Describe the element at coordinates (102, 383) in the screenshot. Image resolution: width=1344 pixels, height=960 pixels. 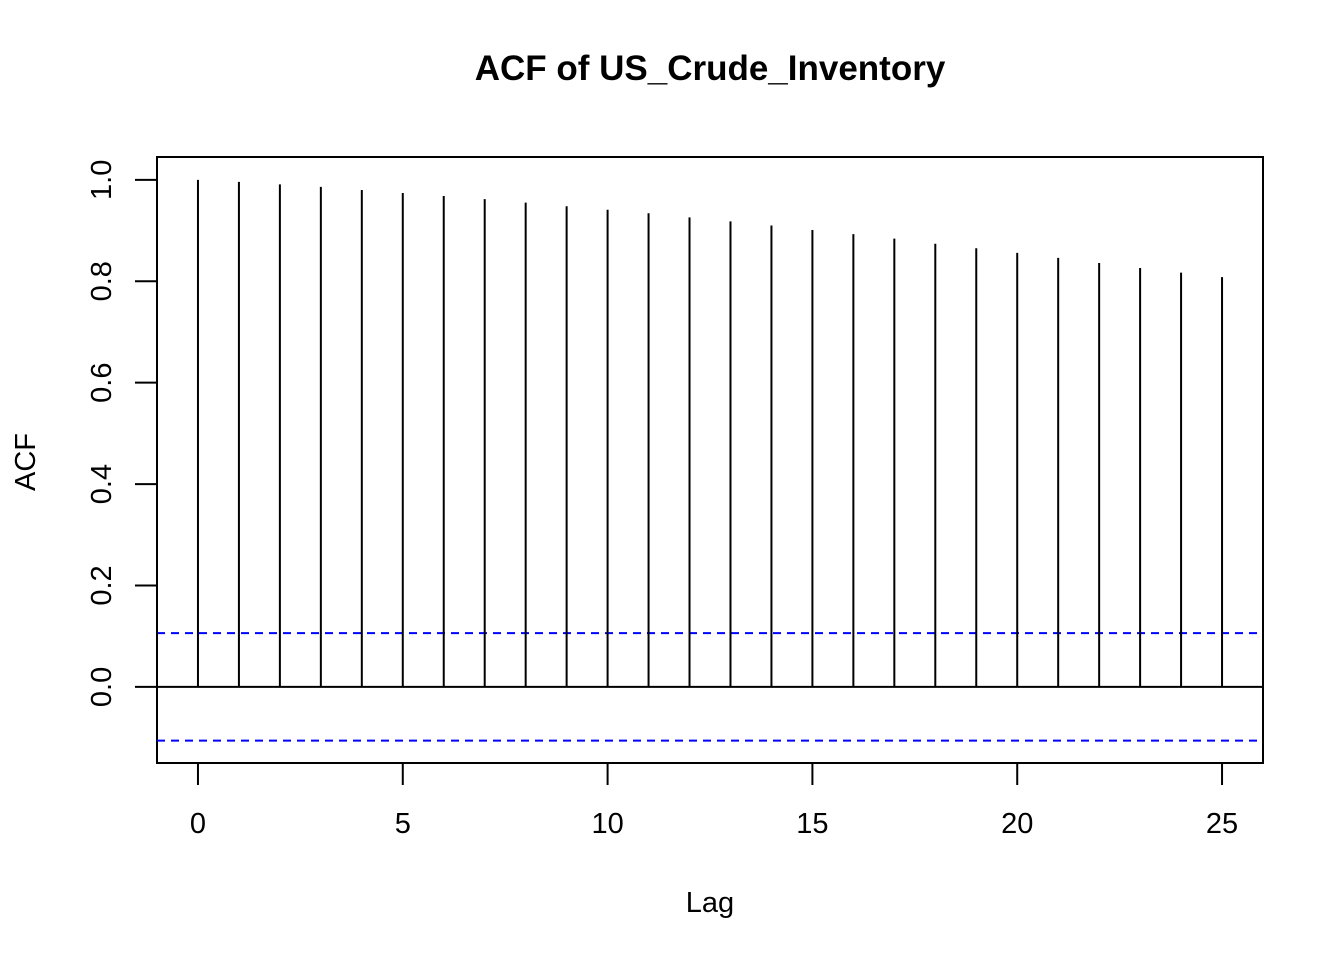
I see `y-tick-label-0.6: 0.6` at that location.